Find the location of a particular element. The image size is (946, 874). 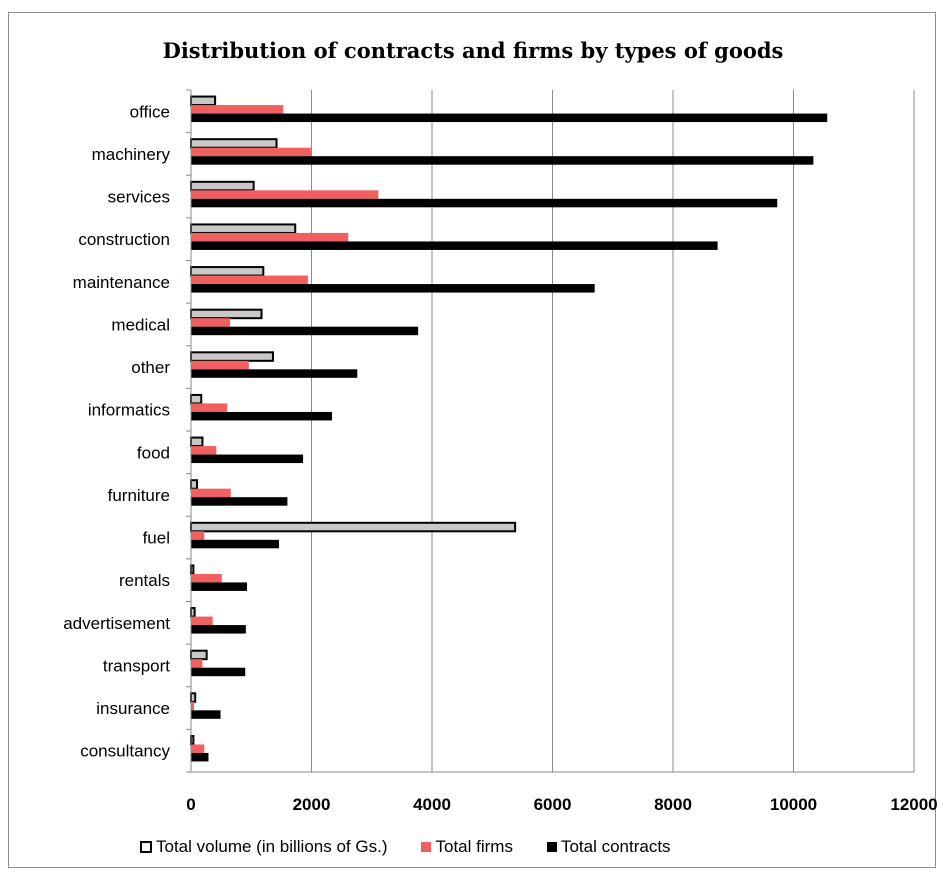

category-label: fuel is located at coordinates (156, 538).